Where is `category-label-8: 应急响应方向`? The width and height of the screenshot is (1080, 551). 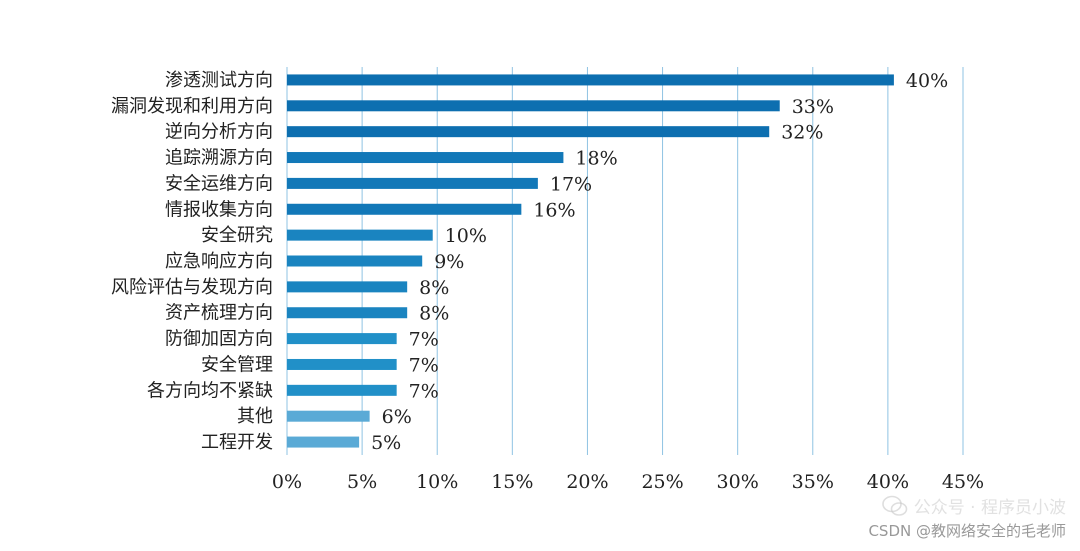 category-label-8: 应急响应方向 is located at coordinates (219, 261).